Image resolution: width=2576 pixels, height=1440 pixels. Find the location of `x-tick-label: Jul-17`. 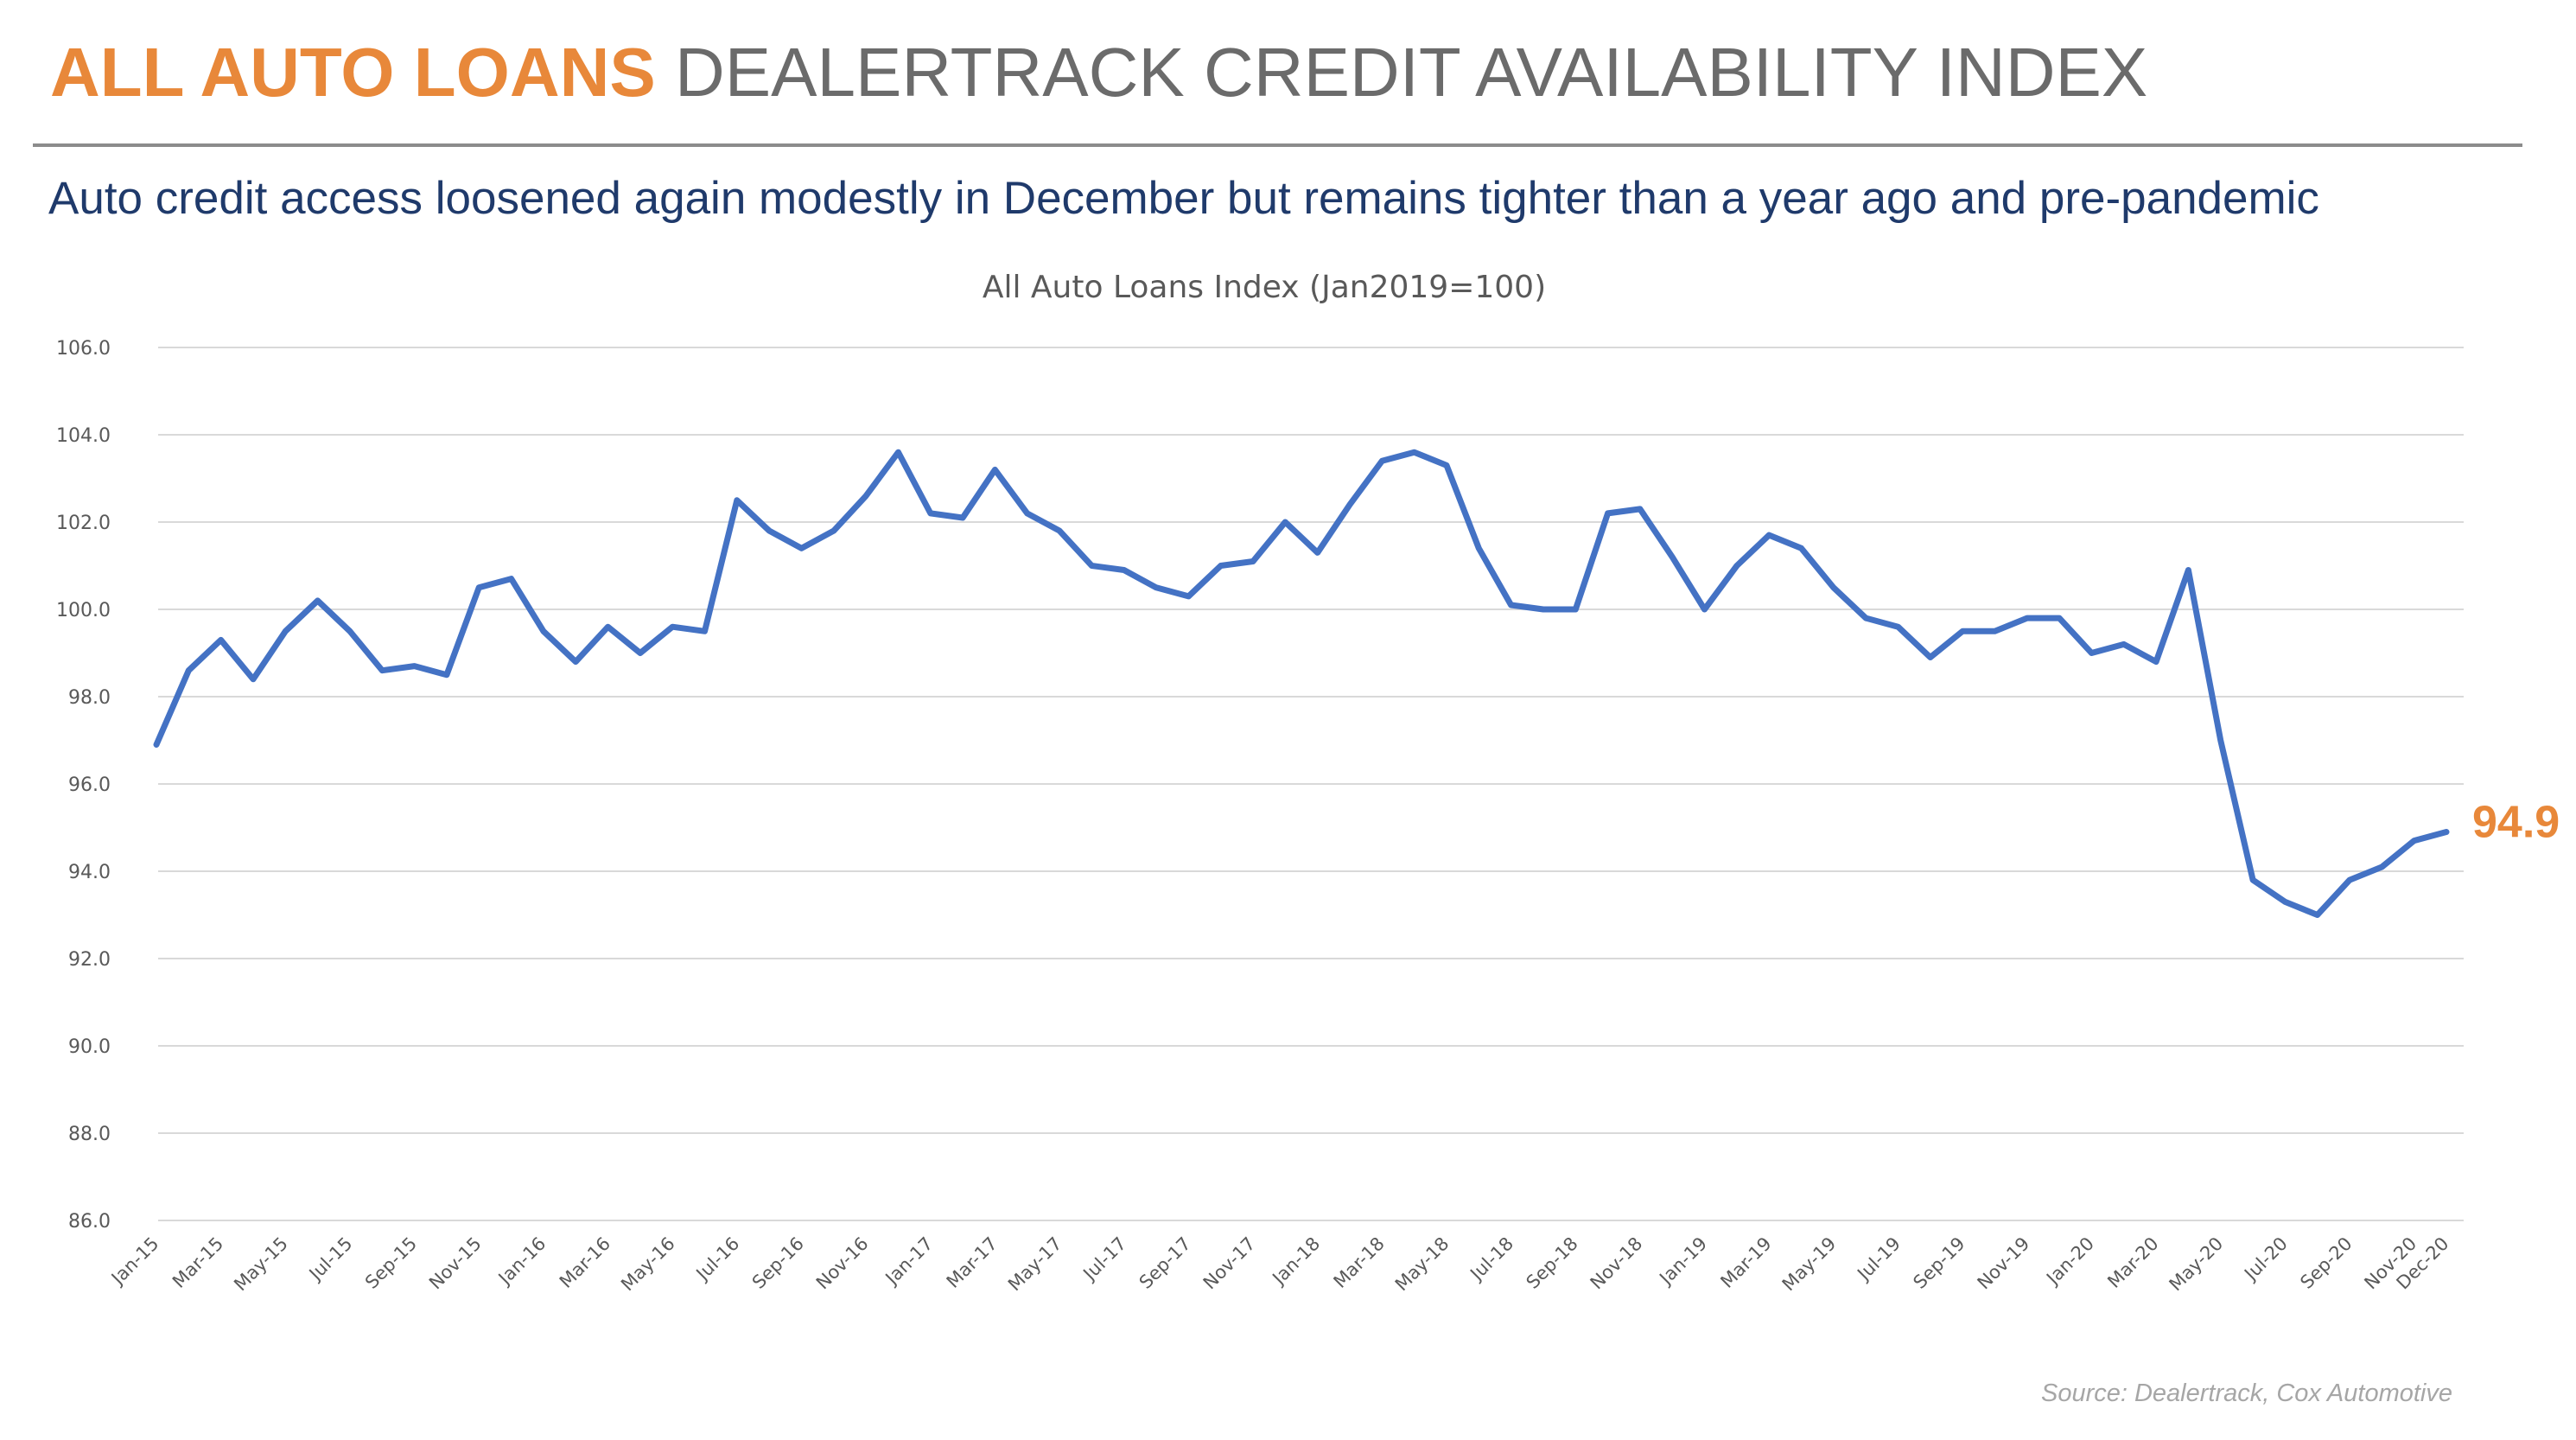

x-tick-label: Jul-17 is located at coordinates (1104, 1260).